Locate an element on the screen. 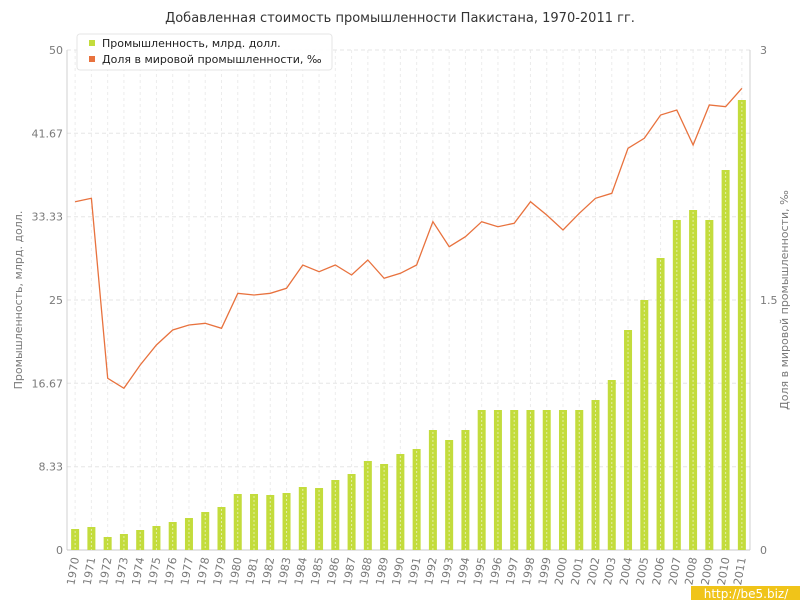 Image resolution: width=800 pixels, height=600 pixels. x-tick-label: 1981 is located at coordinates (252, 571).